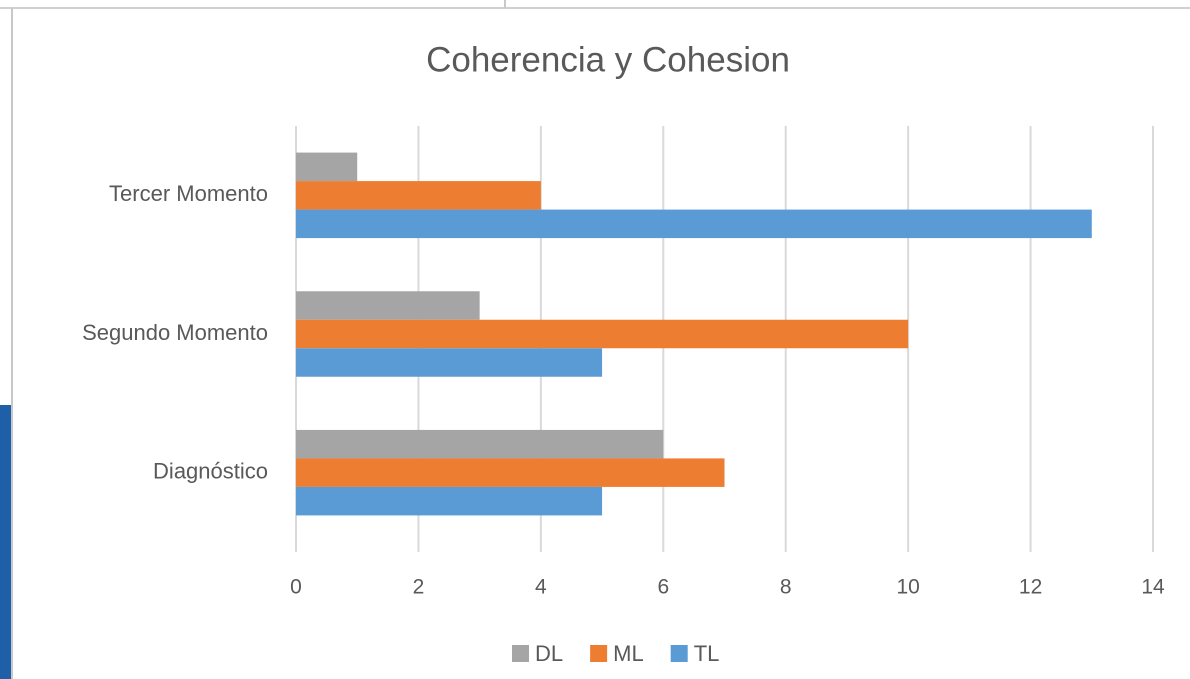  Describe the element at coordinates (541, 587) in the screenshot. I see `x-tick-label: 4` at that location.